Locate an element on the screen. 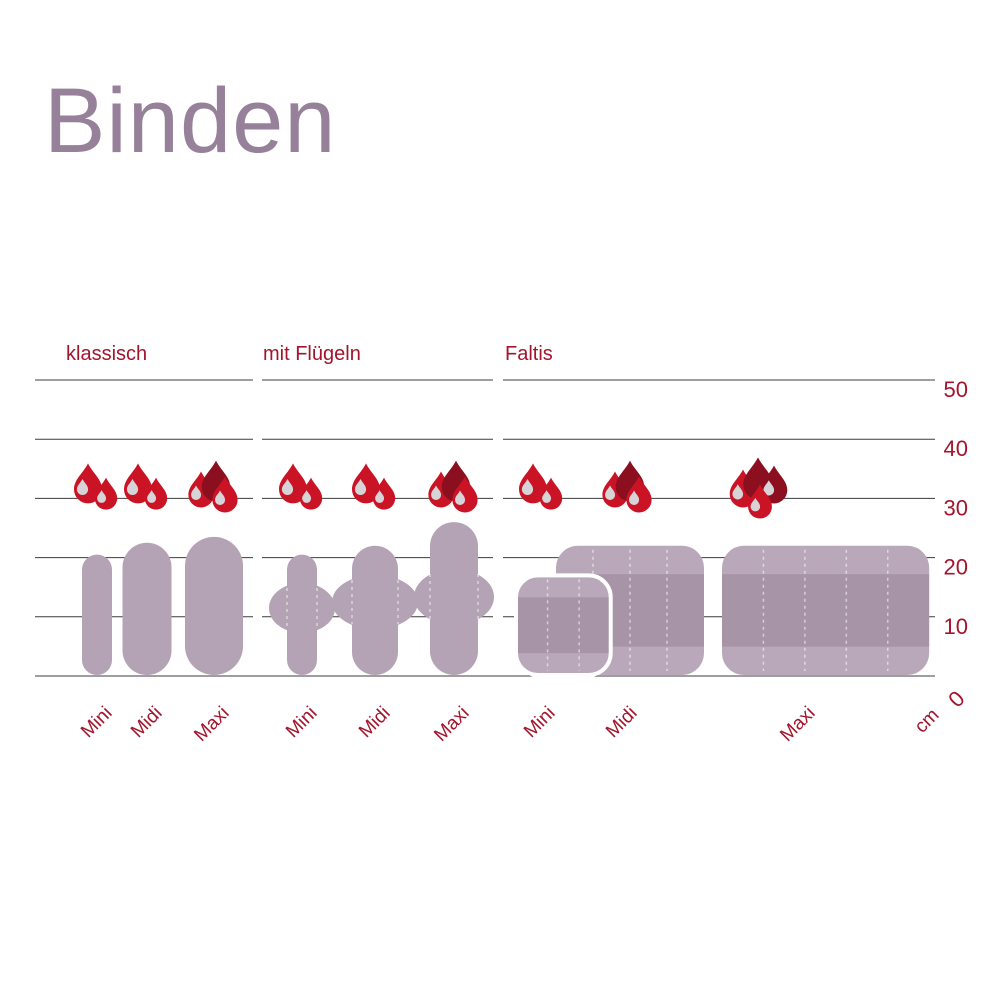 The height and width of the screenshot is (1000, 1000). pad-wings-maxi is located at coordinates (454, 598).